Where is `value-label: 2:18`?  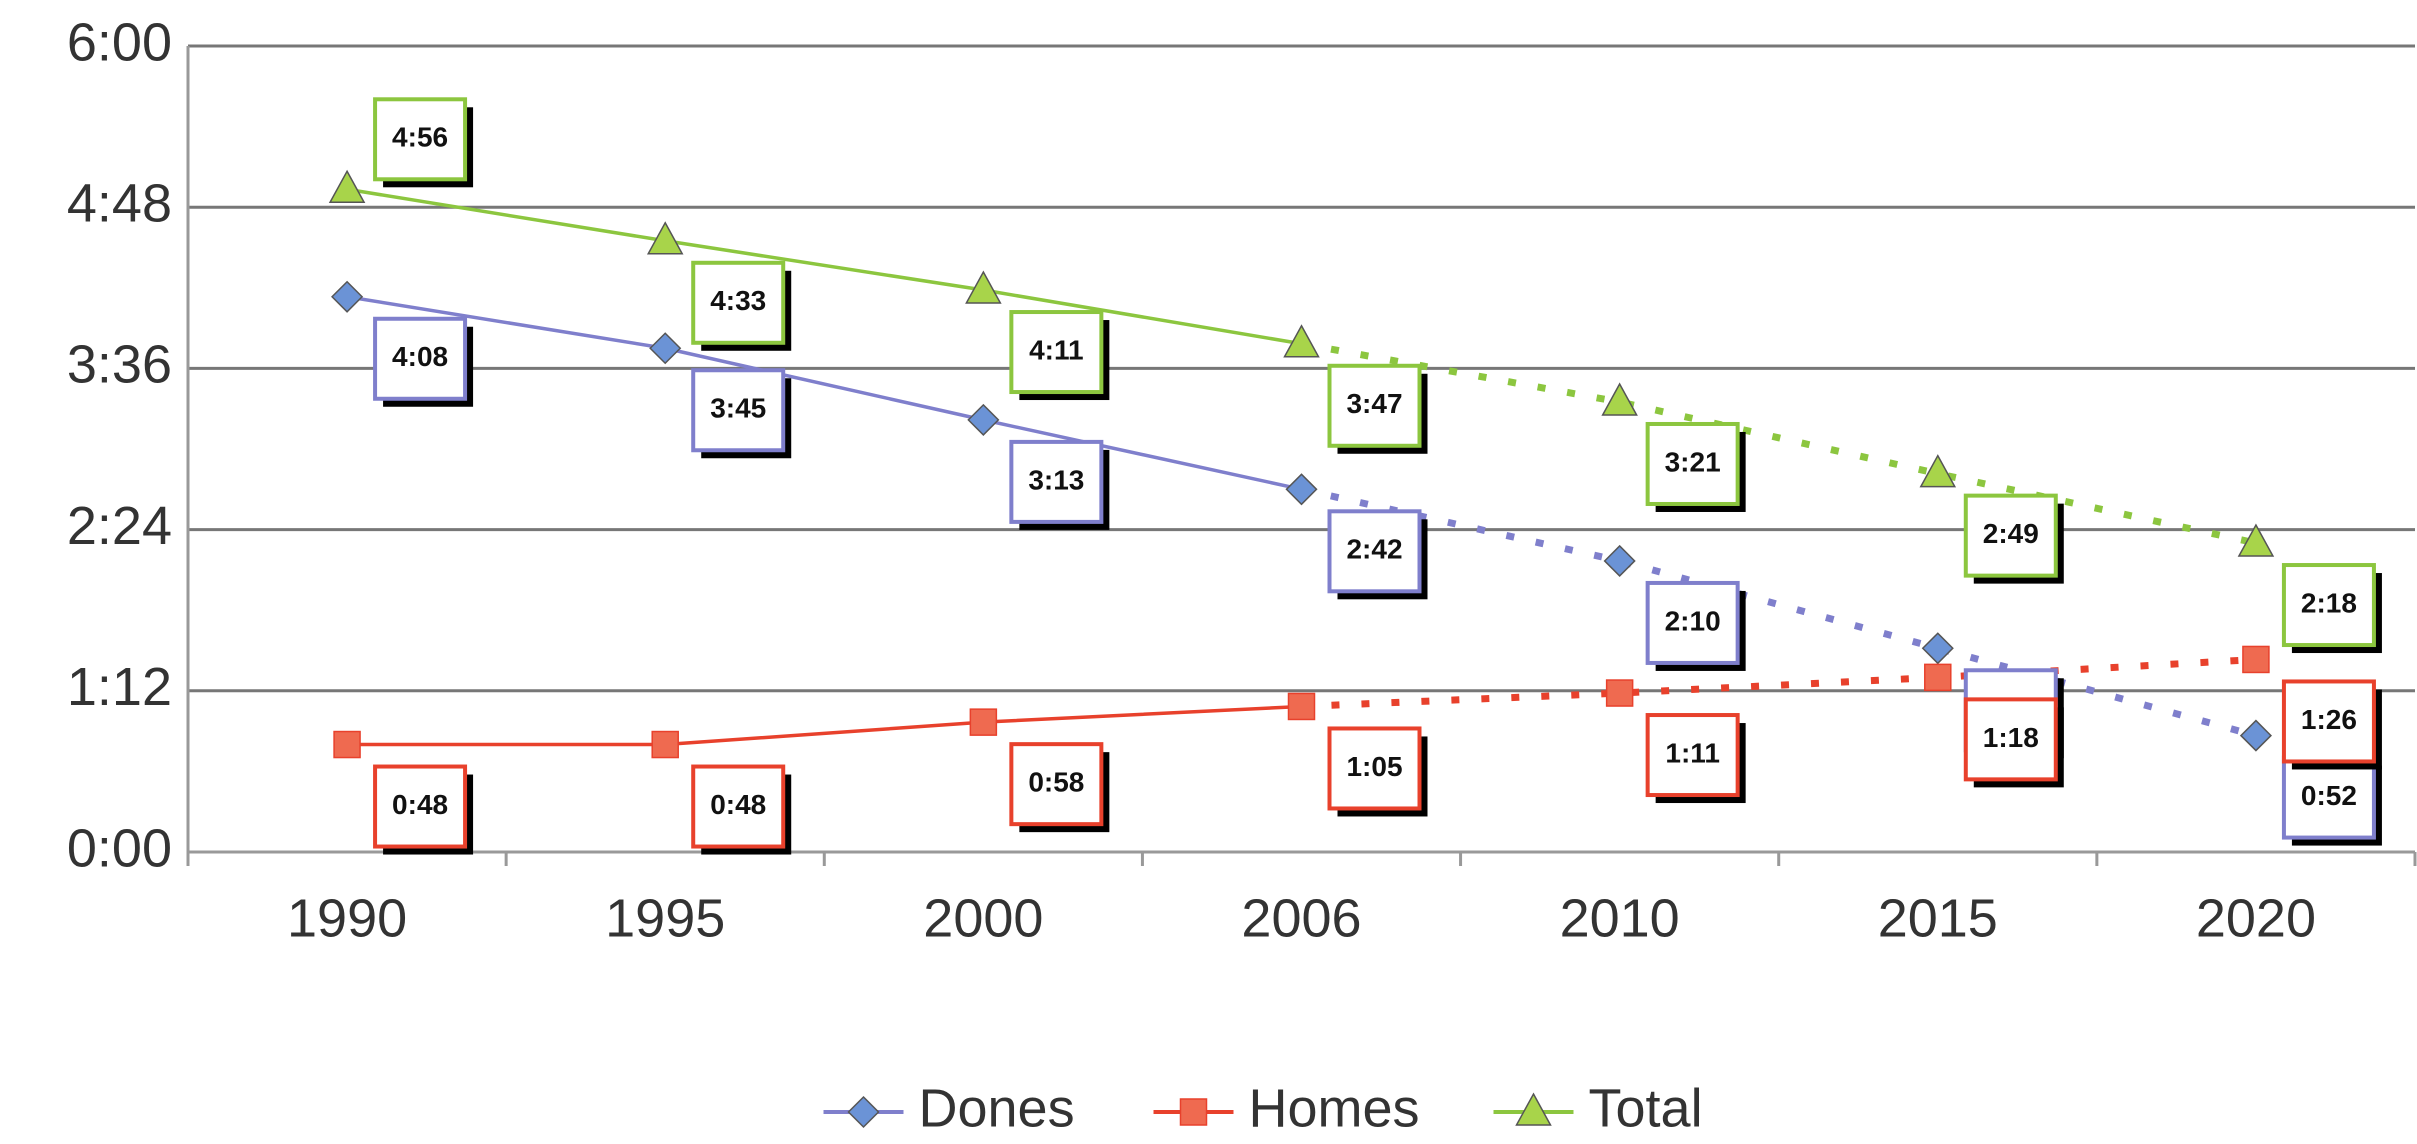 value-label: 2:18 is located at coordinates (2329, 602).